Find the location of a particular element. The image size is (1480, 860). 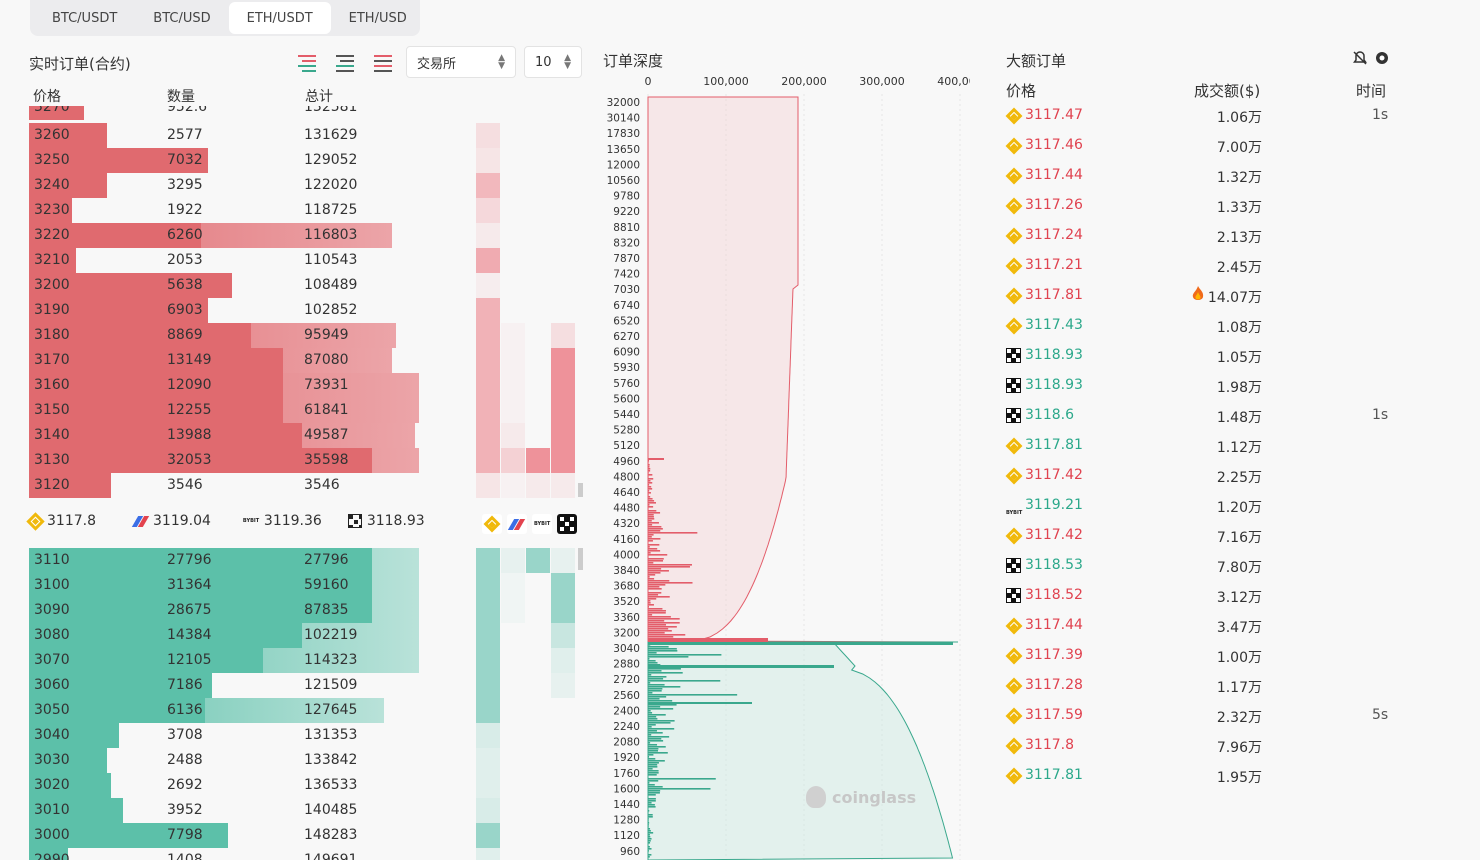

ask-row: 3120 3546 3546 is located at coordinates (224, 485).